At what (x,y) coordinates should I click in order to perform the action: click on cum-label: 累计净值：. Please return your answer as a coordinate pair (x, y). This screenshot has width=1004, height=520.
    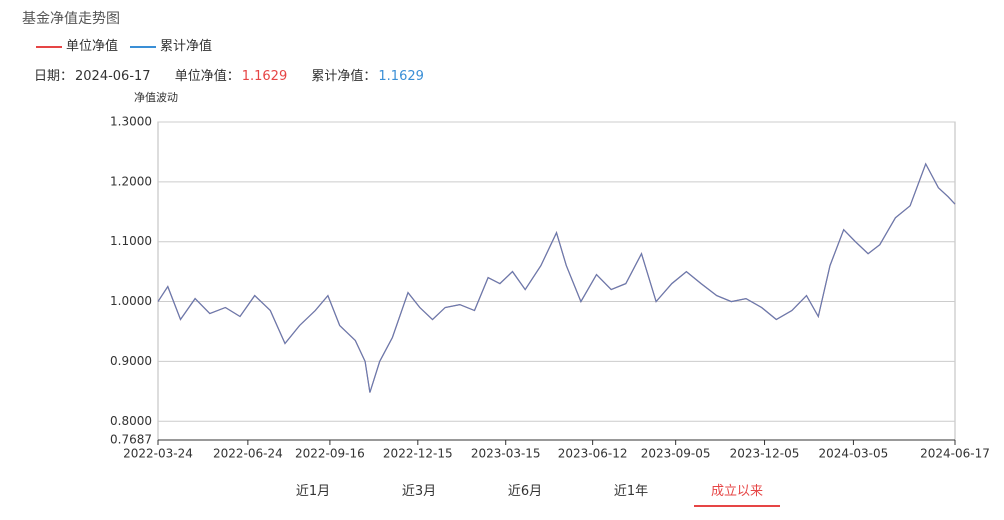
    Looking at the image, I should click on (344, 76).